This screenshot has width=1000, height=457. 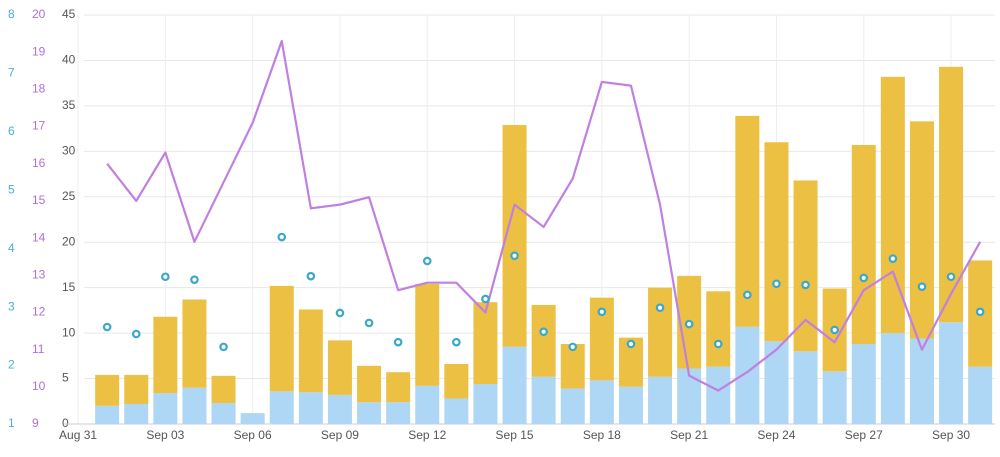 I want to click on y2-tick-label: 13, so click(x=39, y=274).